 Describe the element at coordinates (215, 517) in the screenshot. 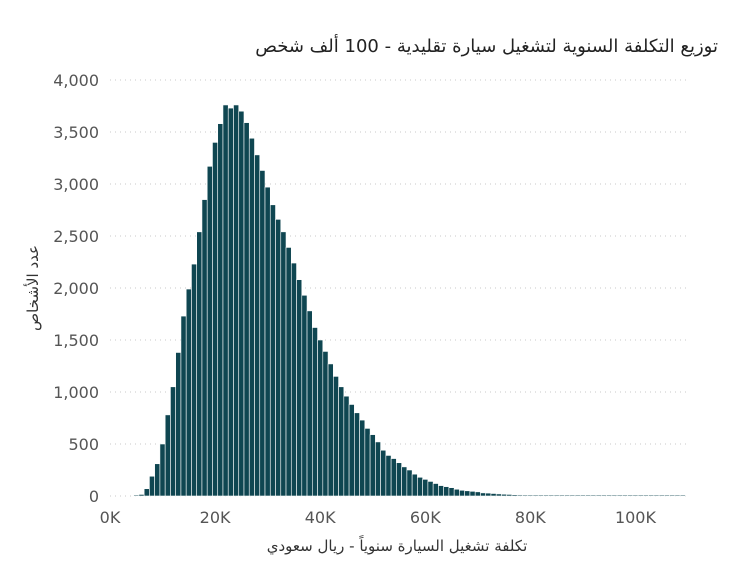

I see `x-tick-label: 20K` at that location.